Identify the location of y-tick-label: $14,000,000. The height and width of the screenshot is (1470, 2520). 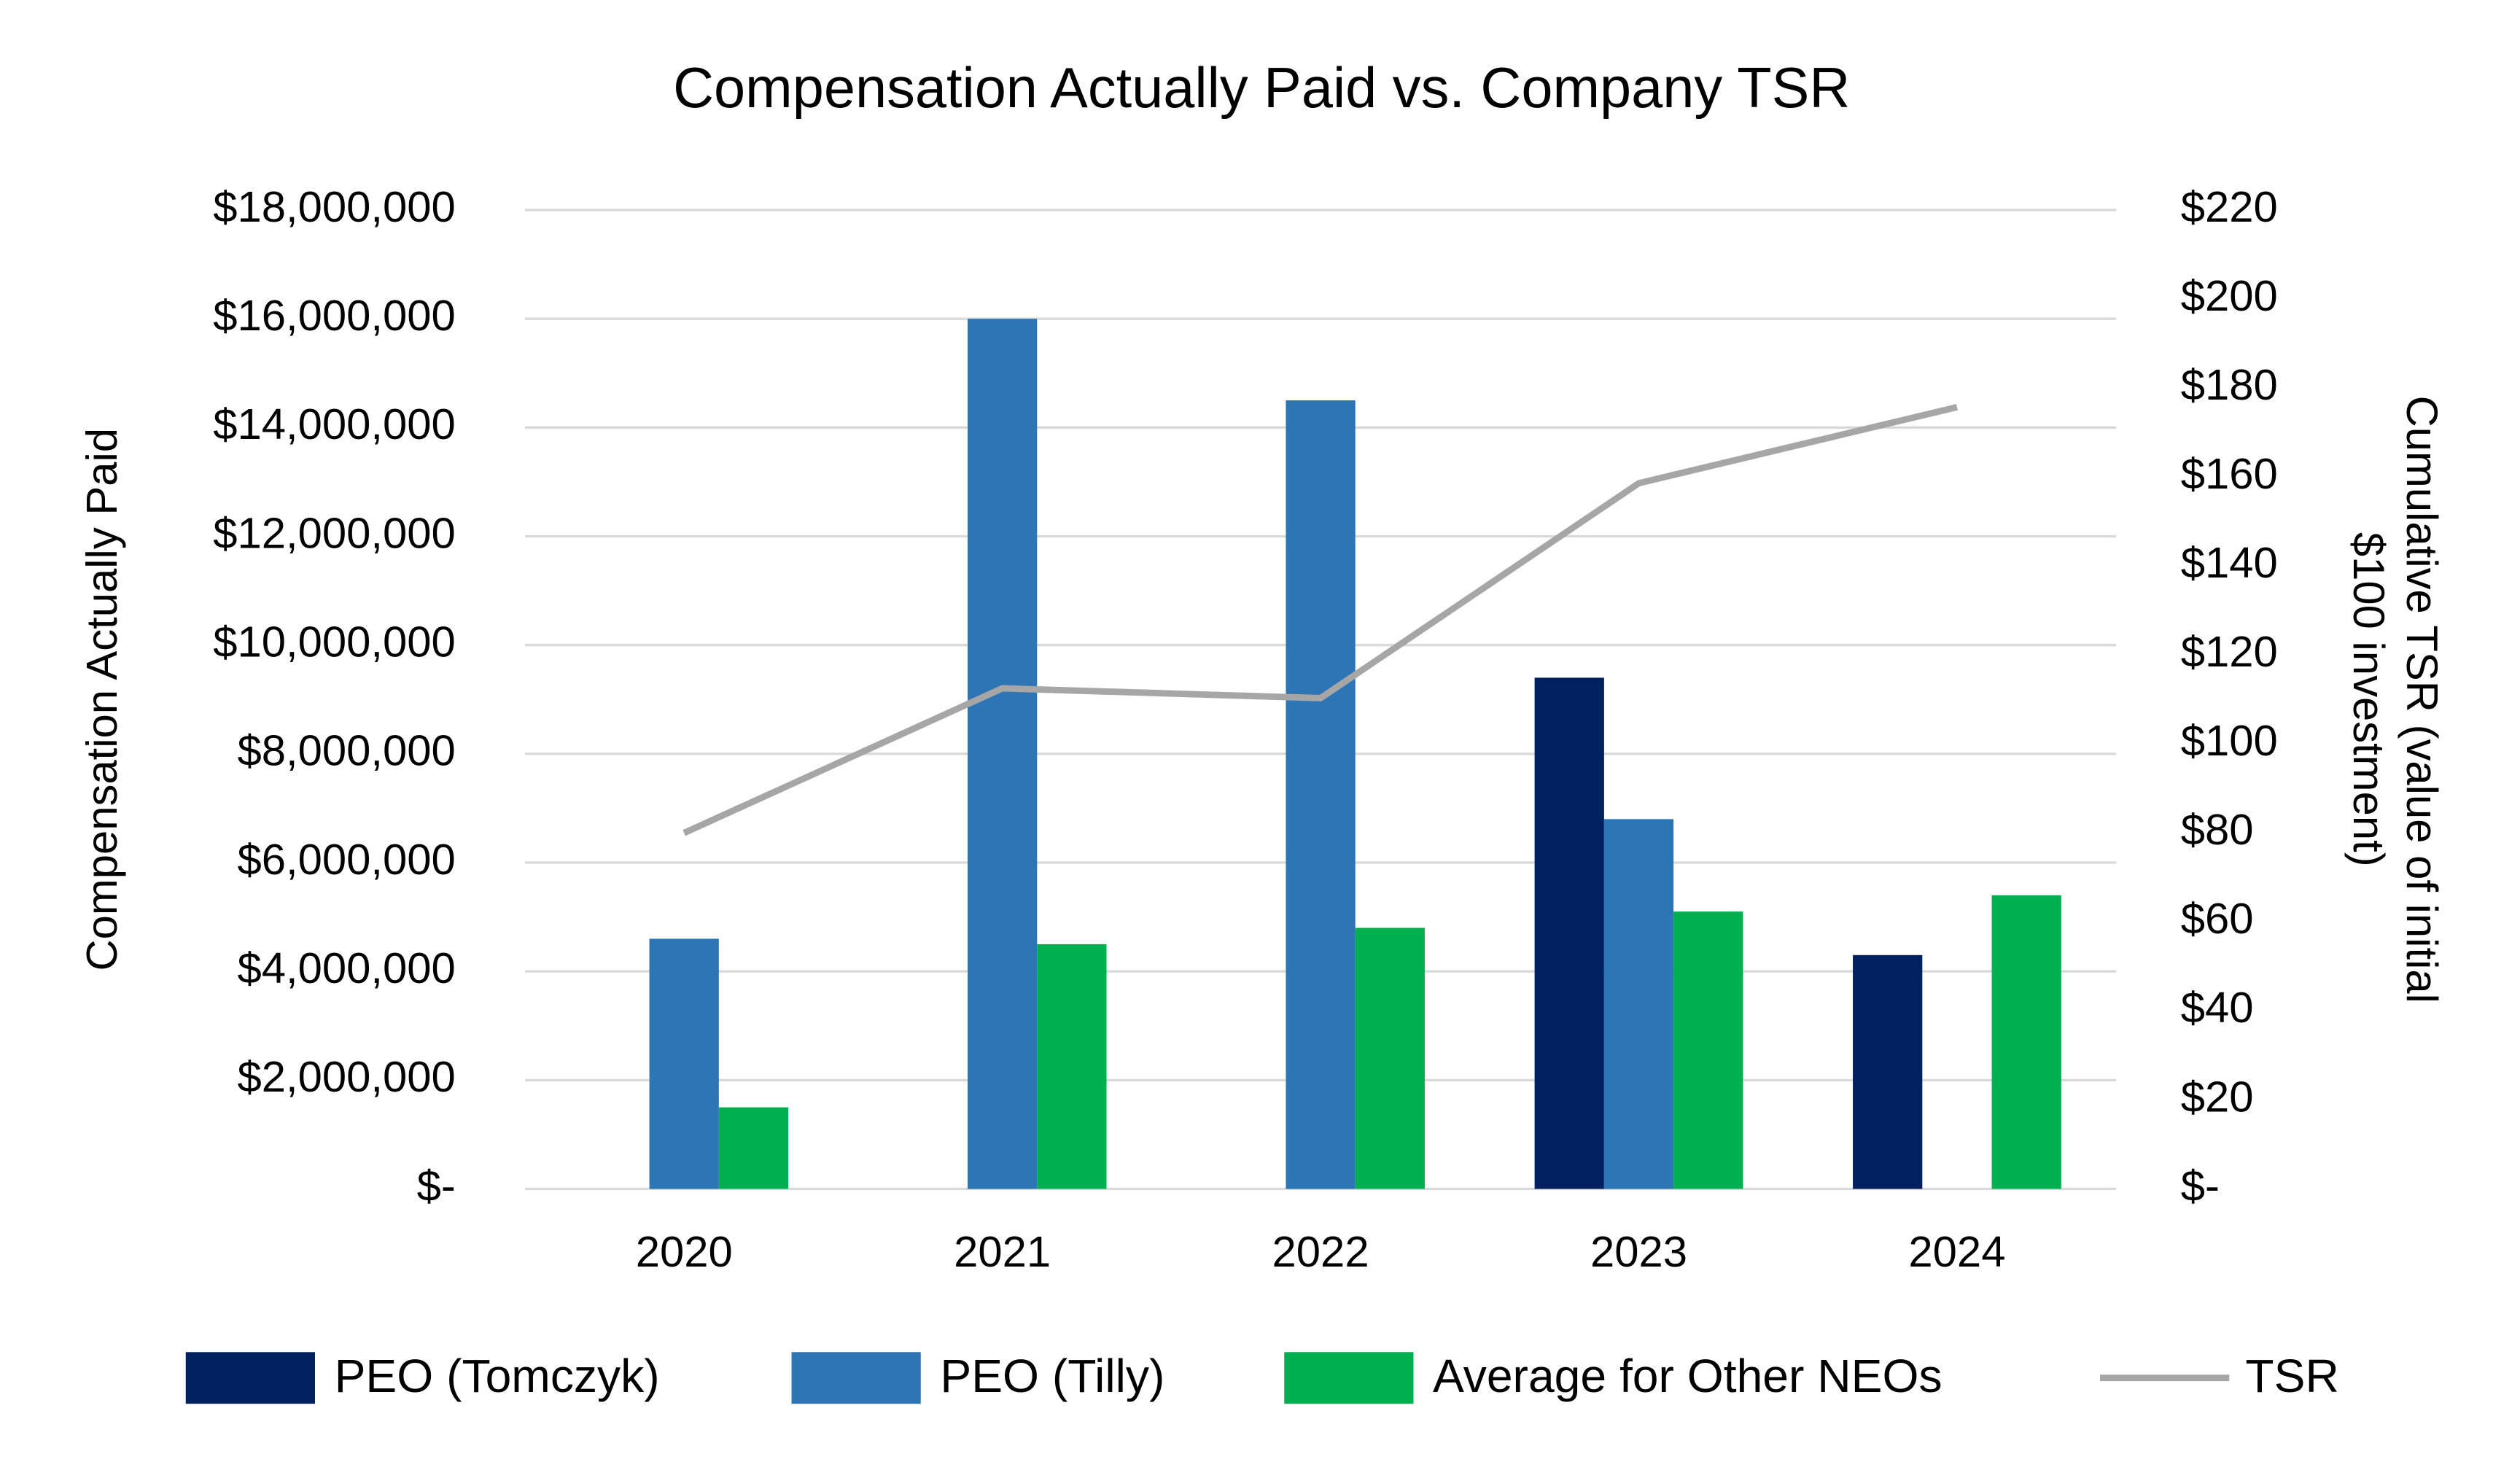
(334, 424).